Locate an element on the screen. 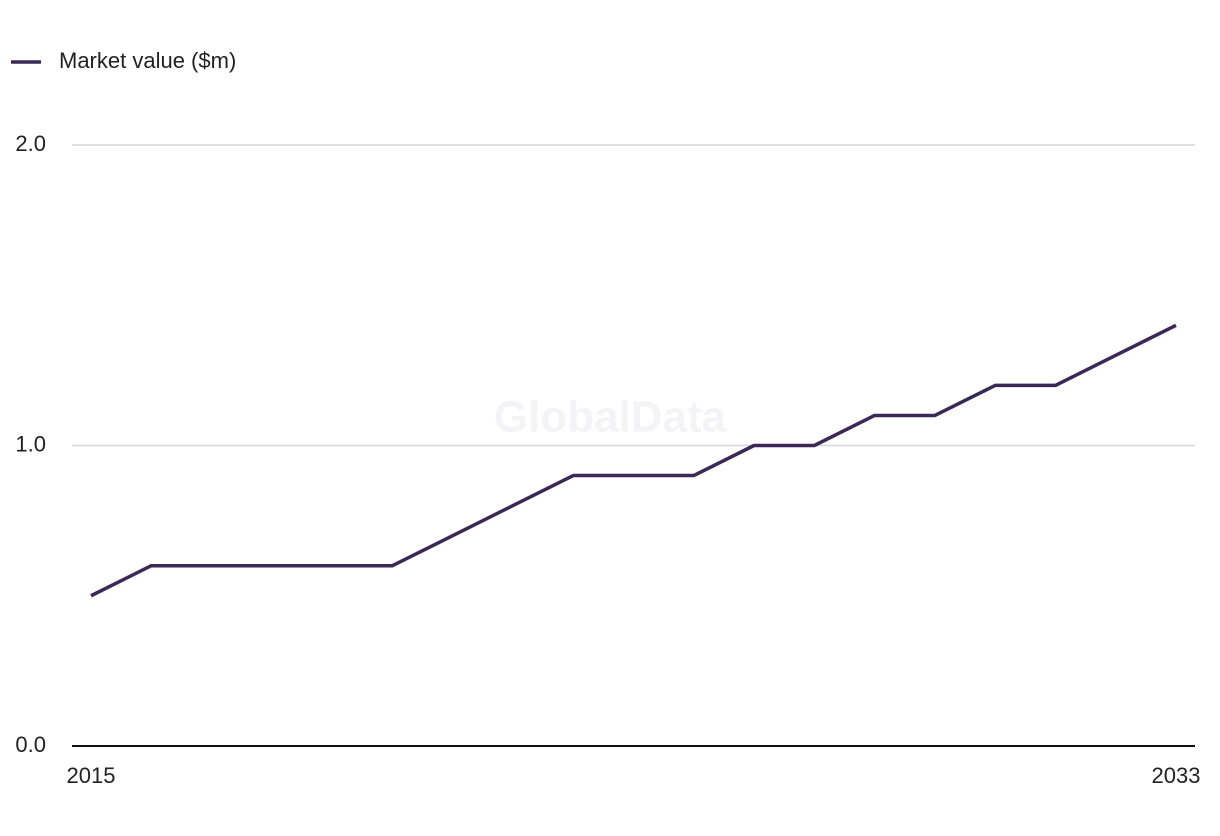  y-tick-label: 1.0 is located at coordinates (30, 443).